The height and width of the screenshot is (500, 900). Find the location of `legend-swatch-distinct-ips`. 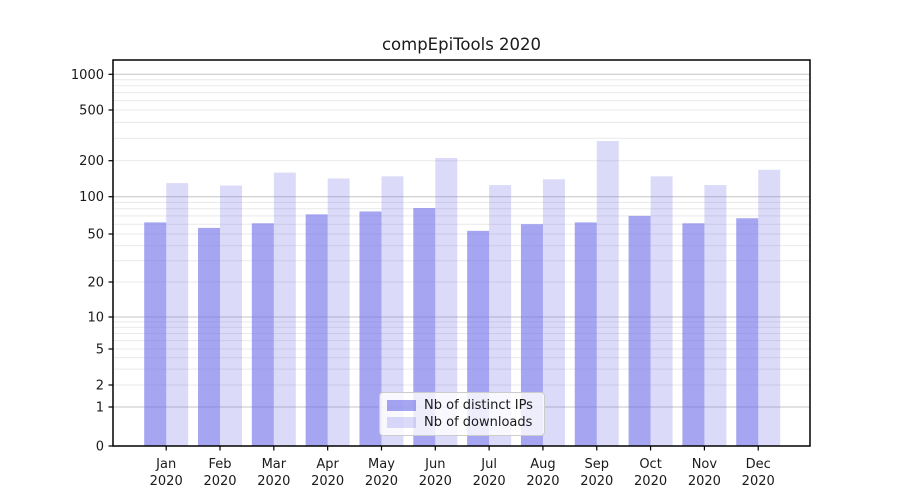

legend-swatch-distinct-ips is located at coordinates (401, 405).